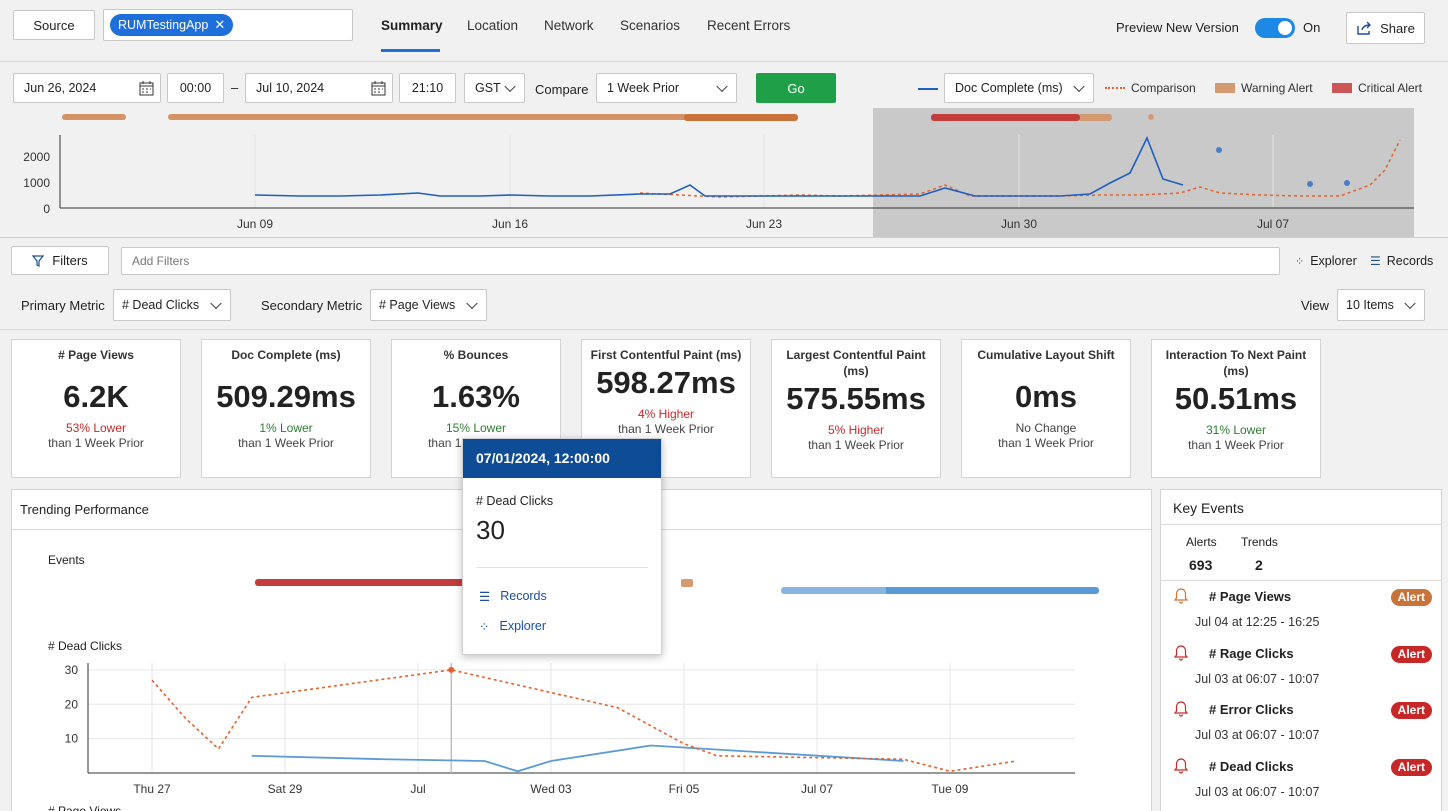  I want to click on x-tick-label: Jun 09, so click(255, 224).